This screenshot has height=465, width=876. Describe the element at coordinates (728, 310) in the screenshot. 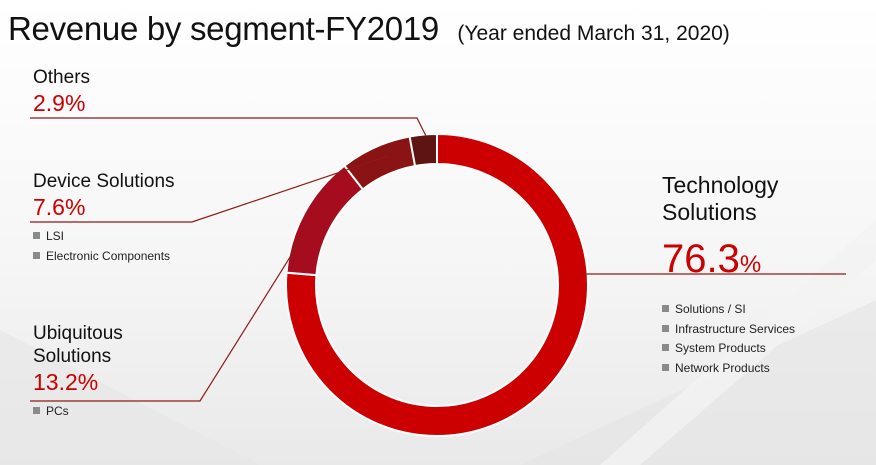

I see `list-item: Solutions / SI` at that location.